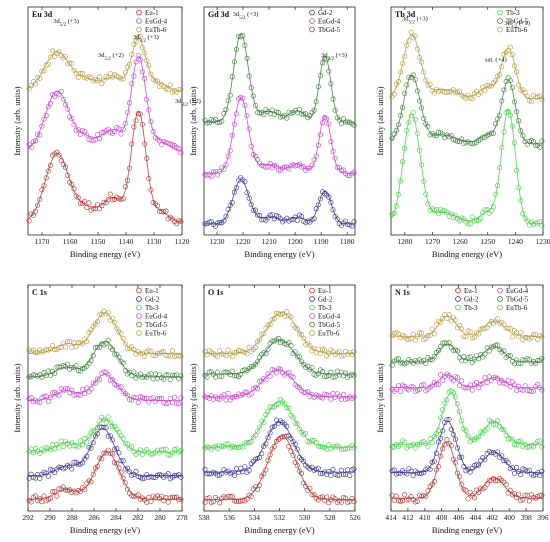  I want to click on legend-label: Tb-3, so click(513, 13).